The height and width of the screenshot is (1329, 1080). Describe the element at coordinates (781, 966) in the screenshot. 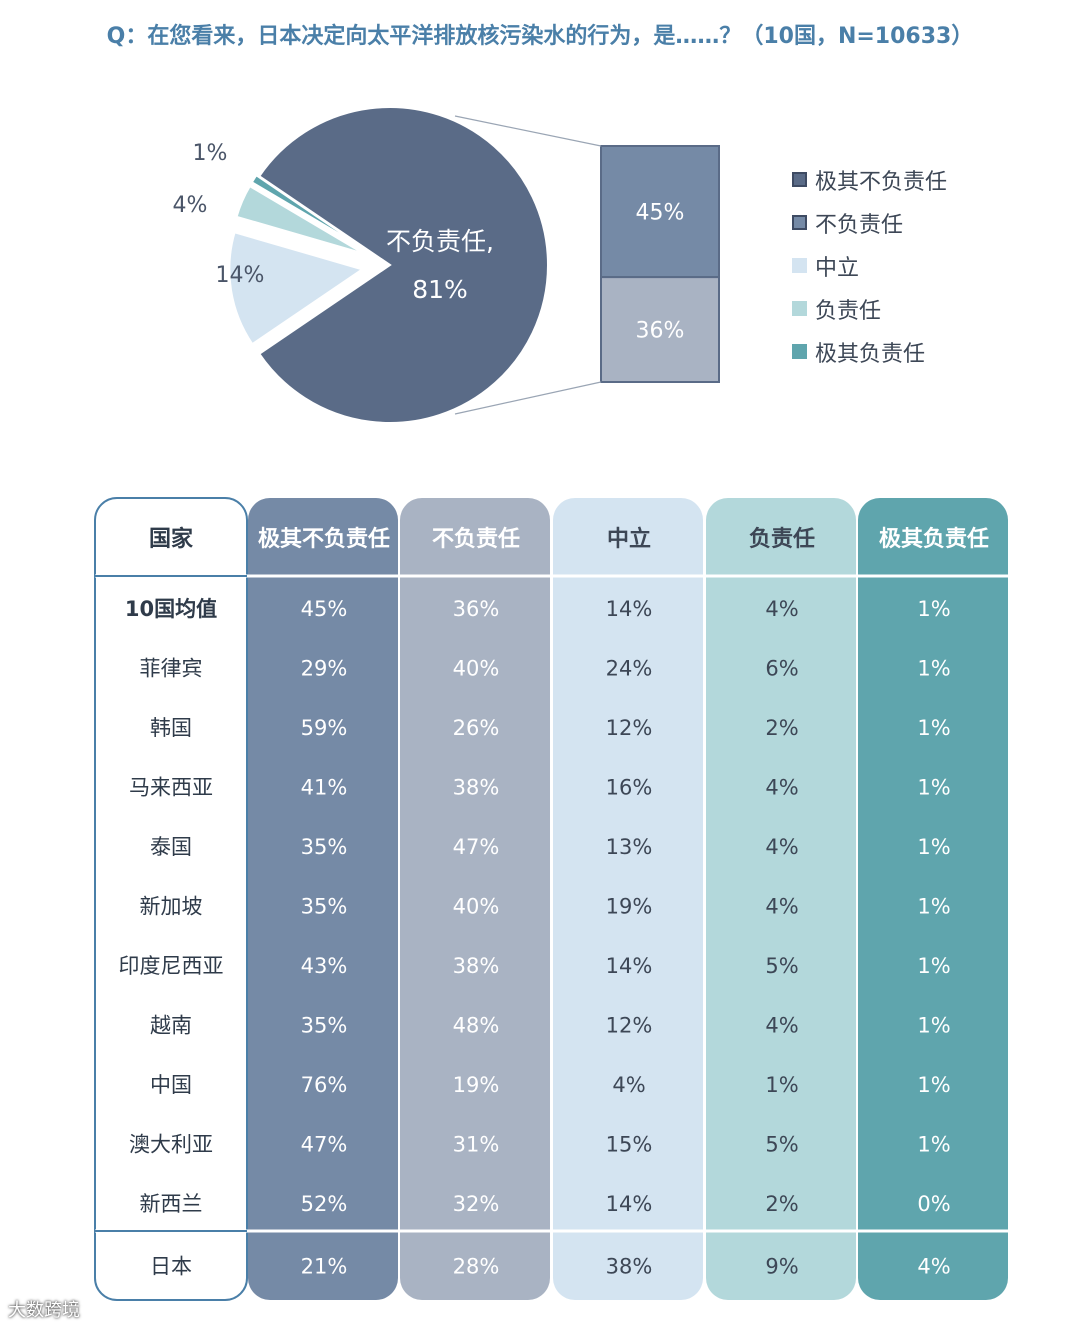

I see `table-cell: 5%` at that location.